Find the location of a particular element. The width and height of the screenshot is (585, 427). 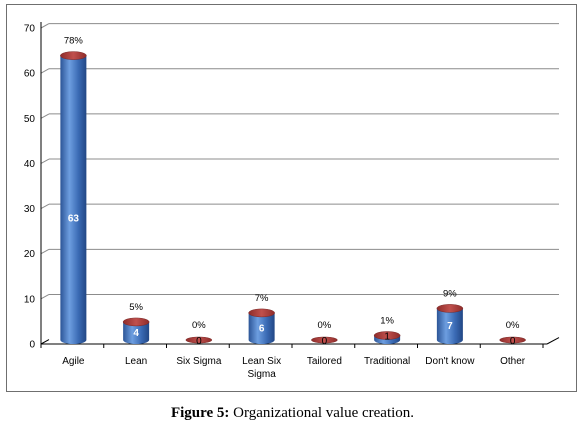

value-label: 63 is located at coordinates (74, 219).